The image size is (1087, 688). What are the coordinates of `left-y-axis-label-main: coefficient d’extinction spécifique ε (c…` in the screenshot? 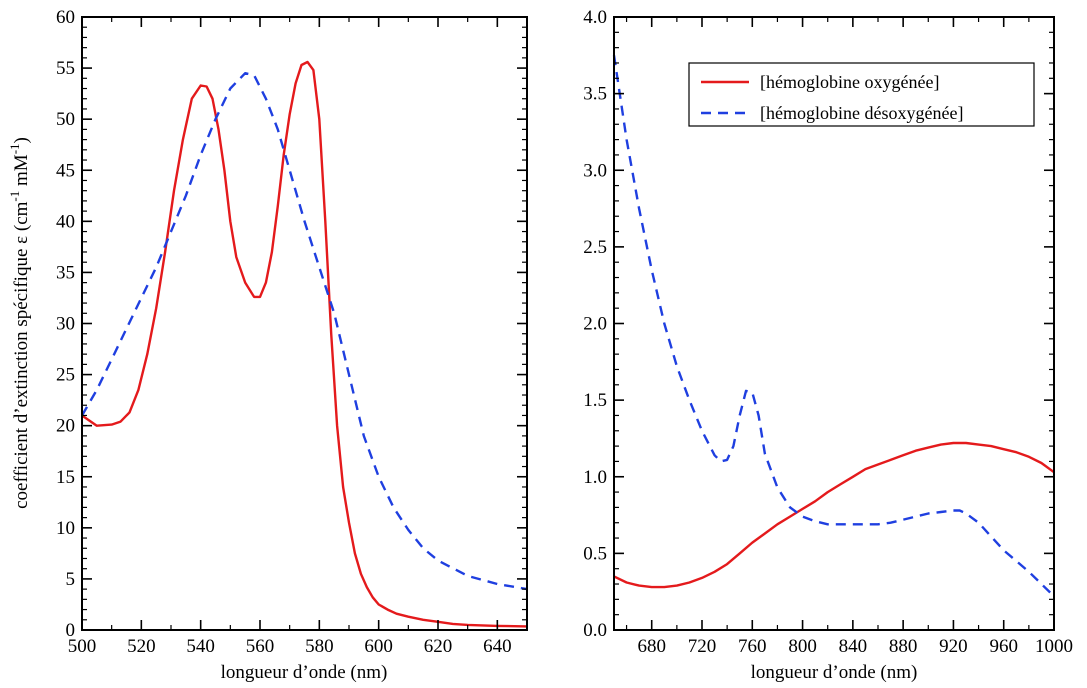 It's located at (21, 355).